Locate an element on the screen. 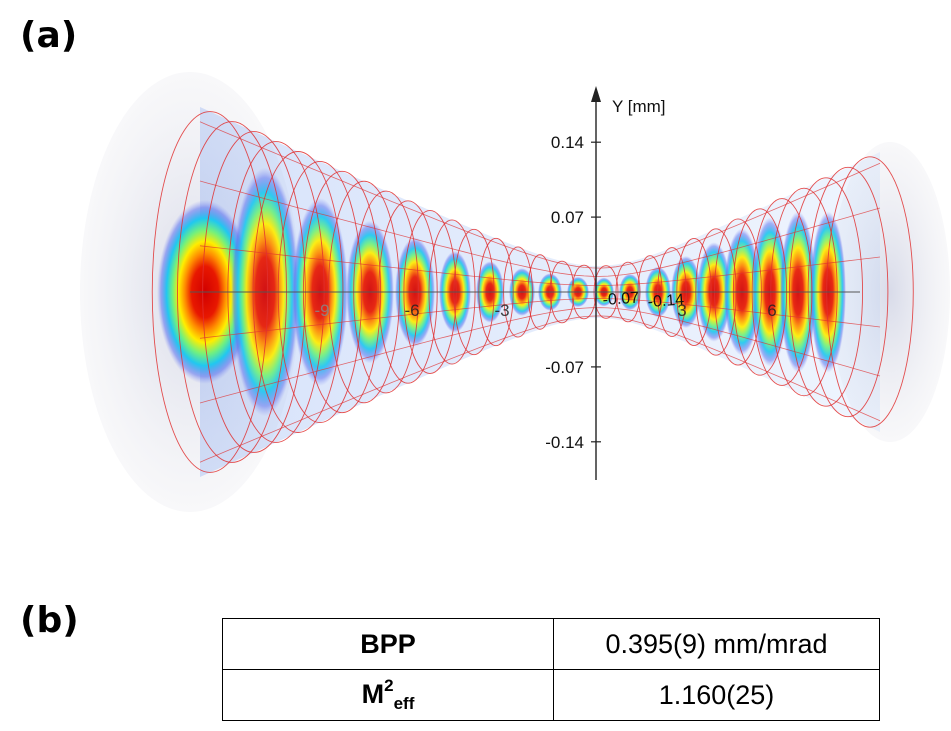  z-tick-label: 6 is located at coordinates (771, 310).